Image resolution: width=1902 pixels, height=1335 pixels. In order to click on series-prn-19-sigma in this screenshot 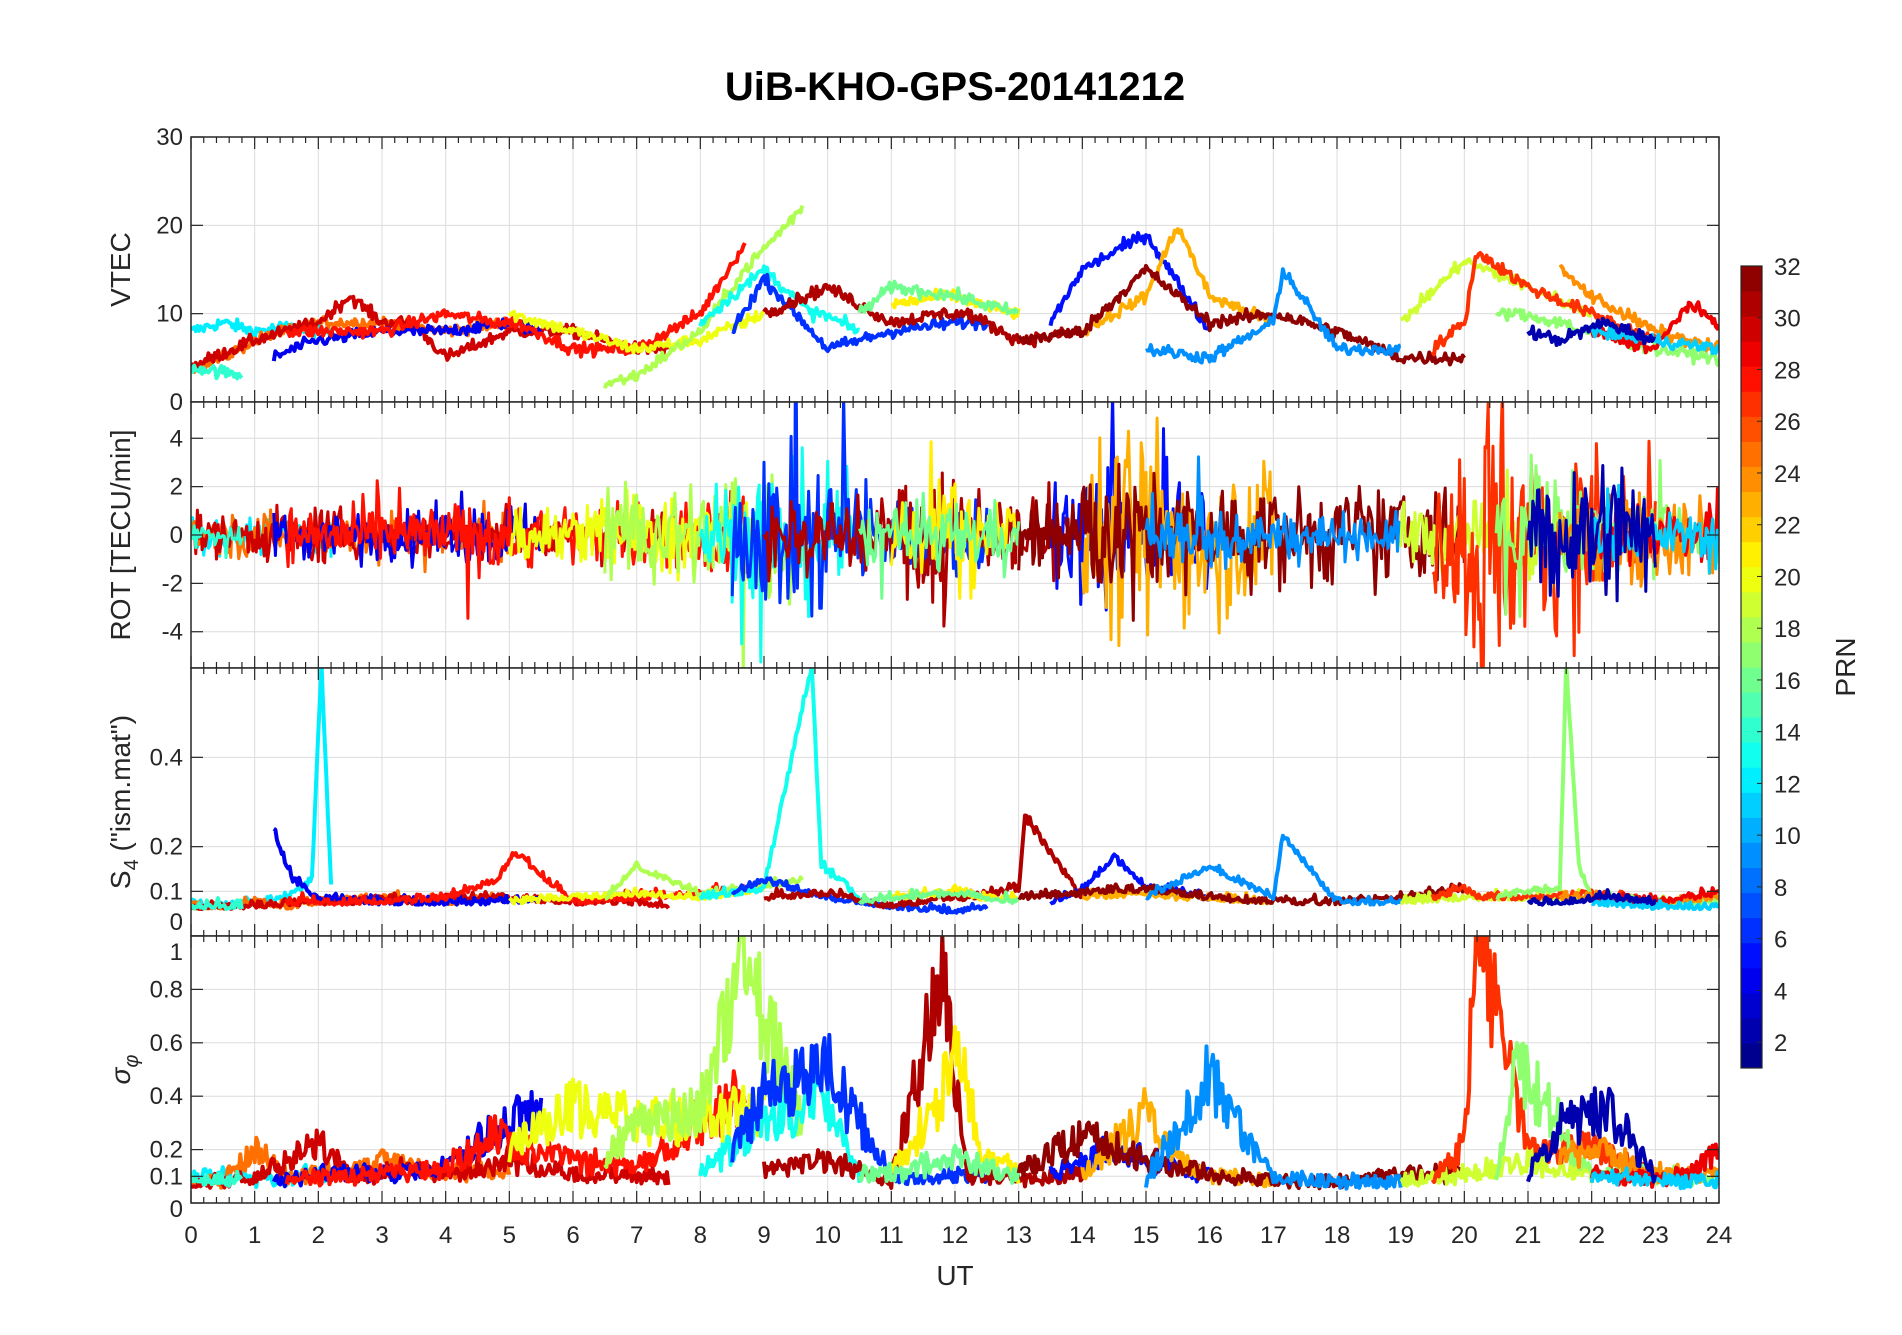, I will do `click(1496, 1166)`.